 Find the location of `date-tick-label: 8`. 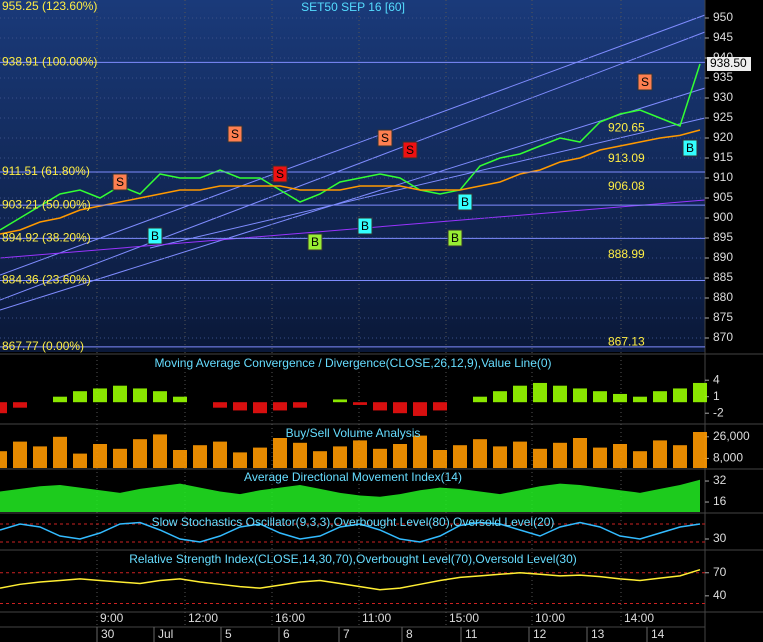

date-tick-label: 8 is located at coordinates (409, 634).